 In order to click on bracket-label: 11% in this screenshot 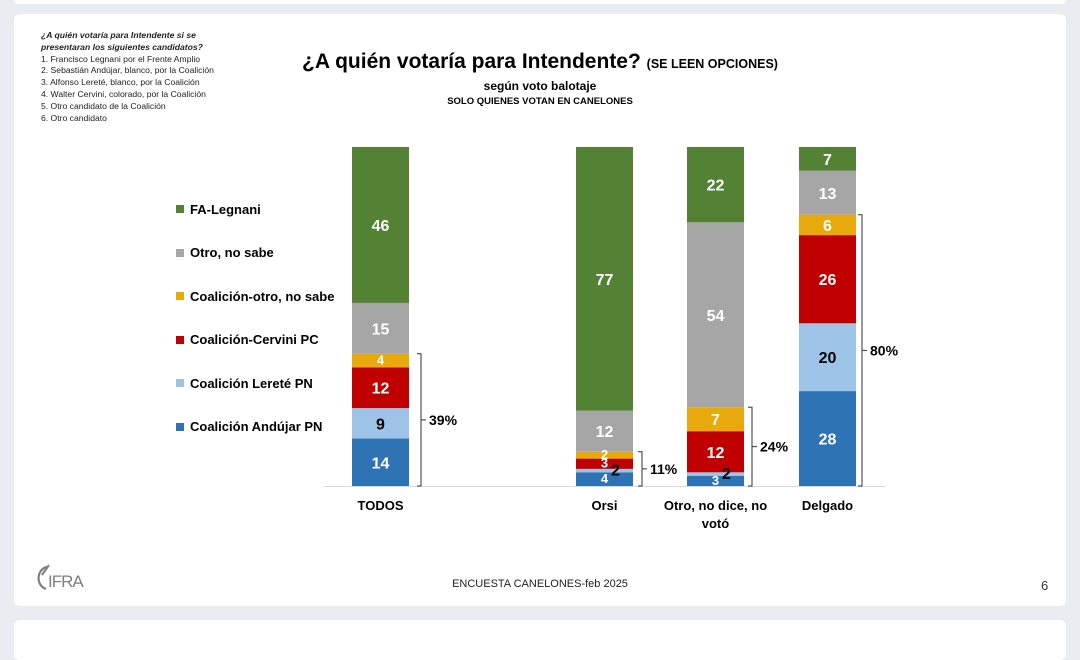, I will do `click(664, 469)`.